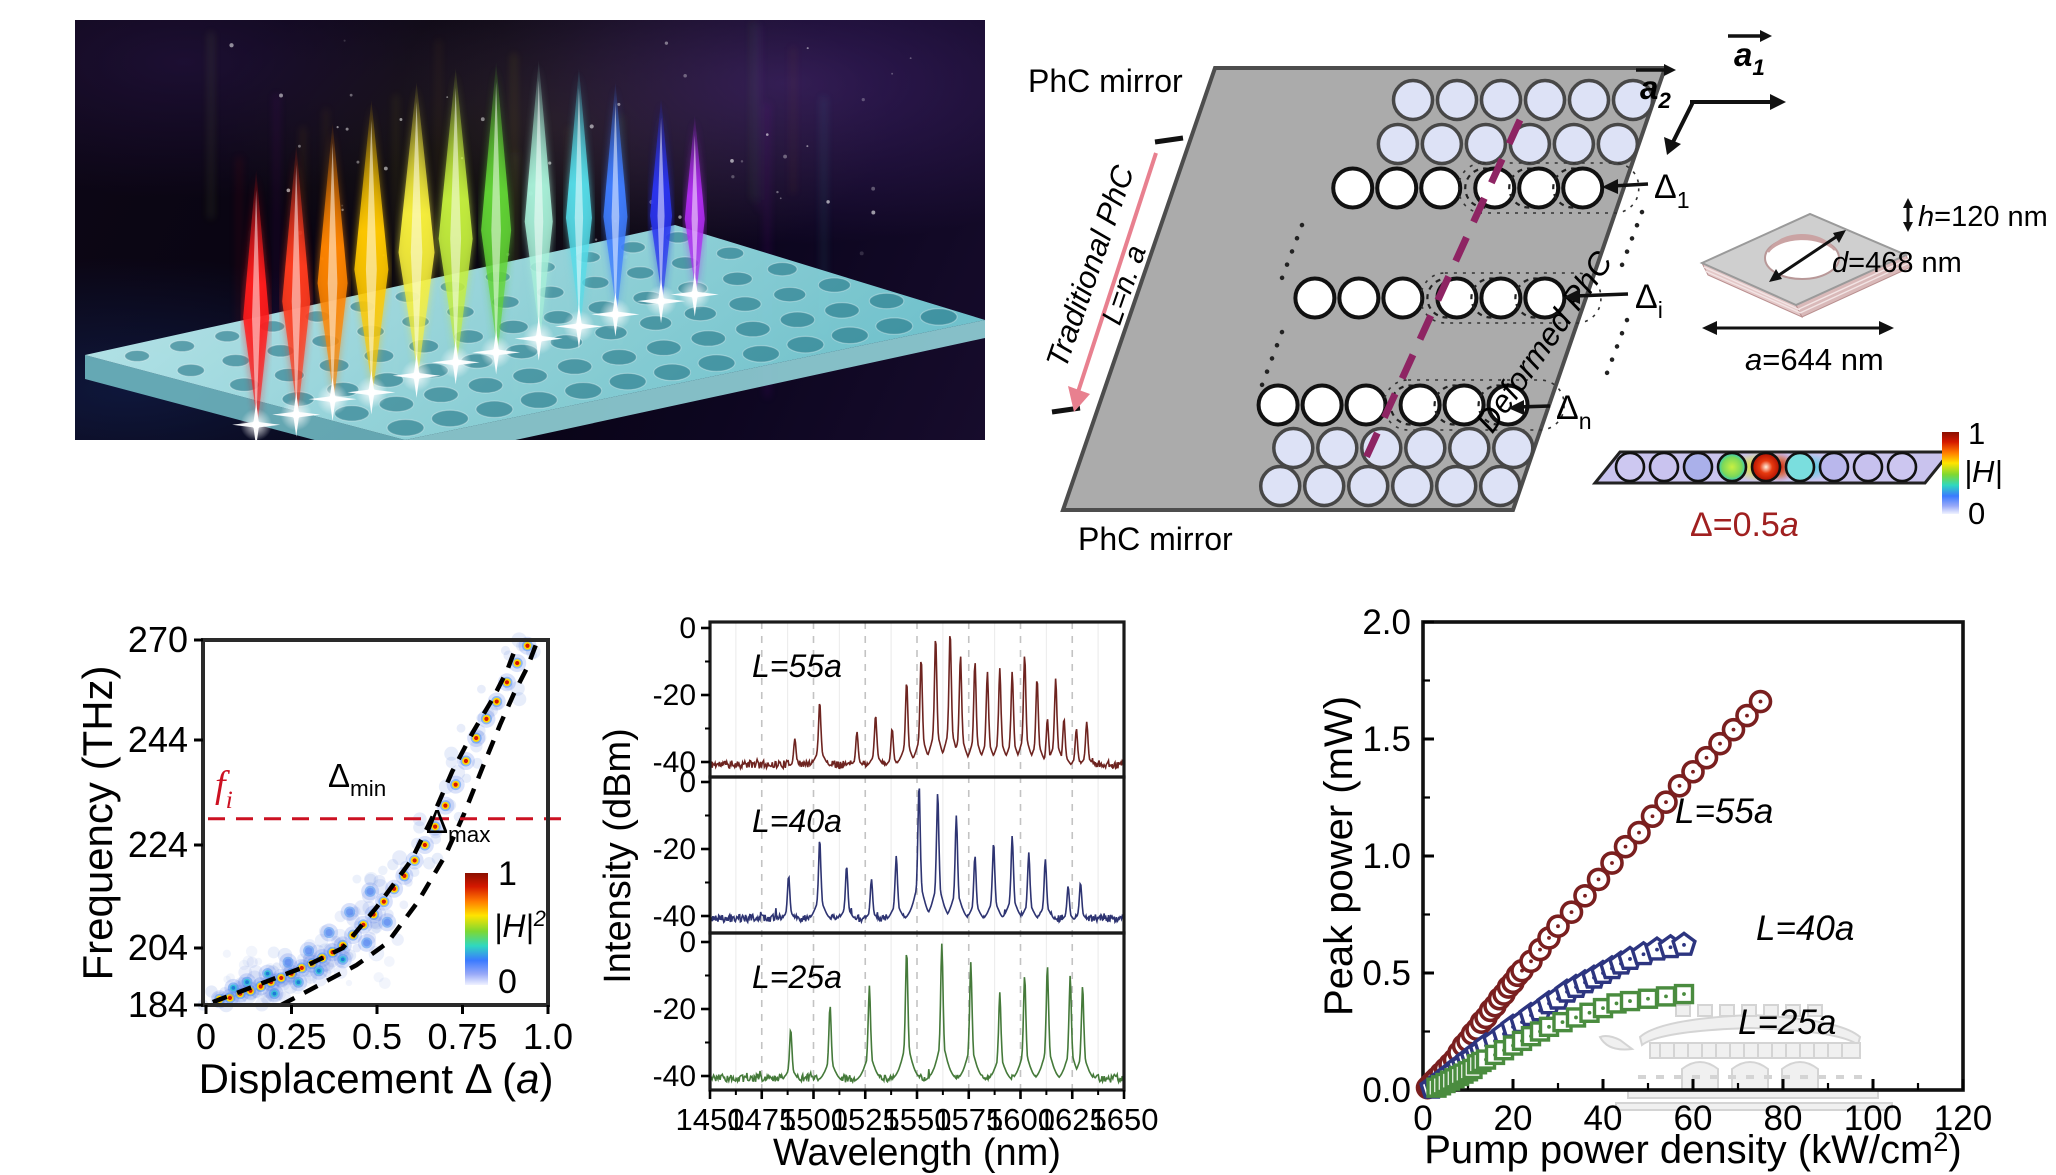  Describe the element at coordinates (917, 856) in the screenshot. I see `spectrum-L=40a` at that location.